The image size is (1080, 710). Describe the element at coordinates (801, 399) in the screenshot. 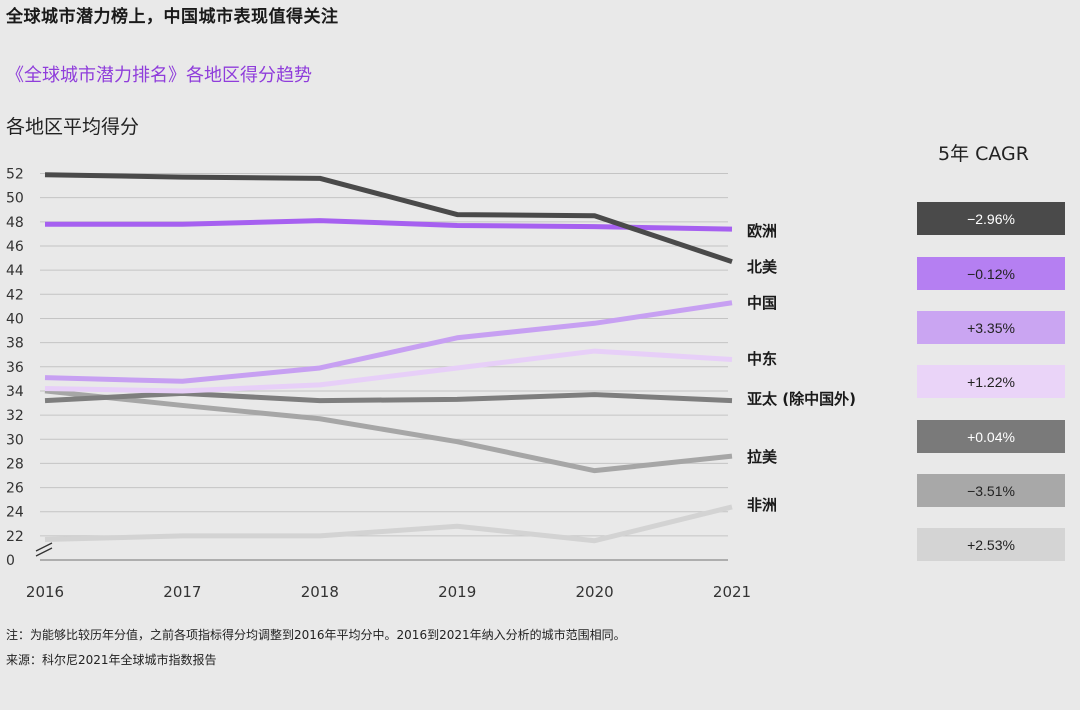

I see `series-label: 亚太 (除中国外)` at that location.